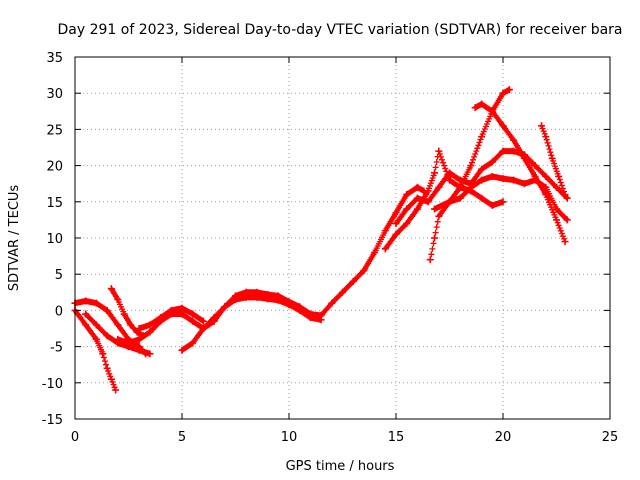 The height and width of the screenshot is (480, 640). I want to click on y-tick-label: 25, so click(54, 130).